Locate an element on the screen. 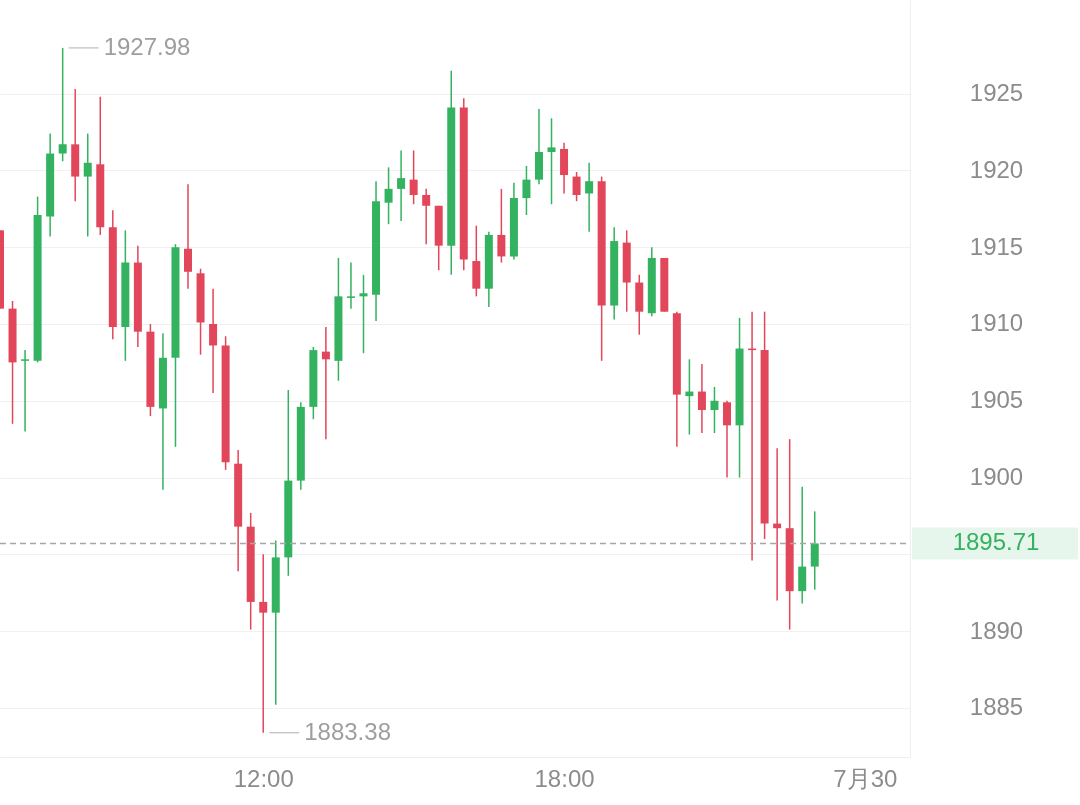  y-tick-label: 1885 is located at coordinates (996, 707).